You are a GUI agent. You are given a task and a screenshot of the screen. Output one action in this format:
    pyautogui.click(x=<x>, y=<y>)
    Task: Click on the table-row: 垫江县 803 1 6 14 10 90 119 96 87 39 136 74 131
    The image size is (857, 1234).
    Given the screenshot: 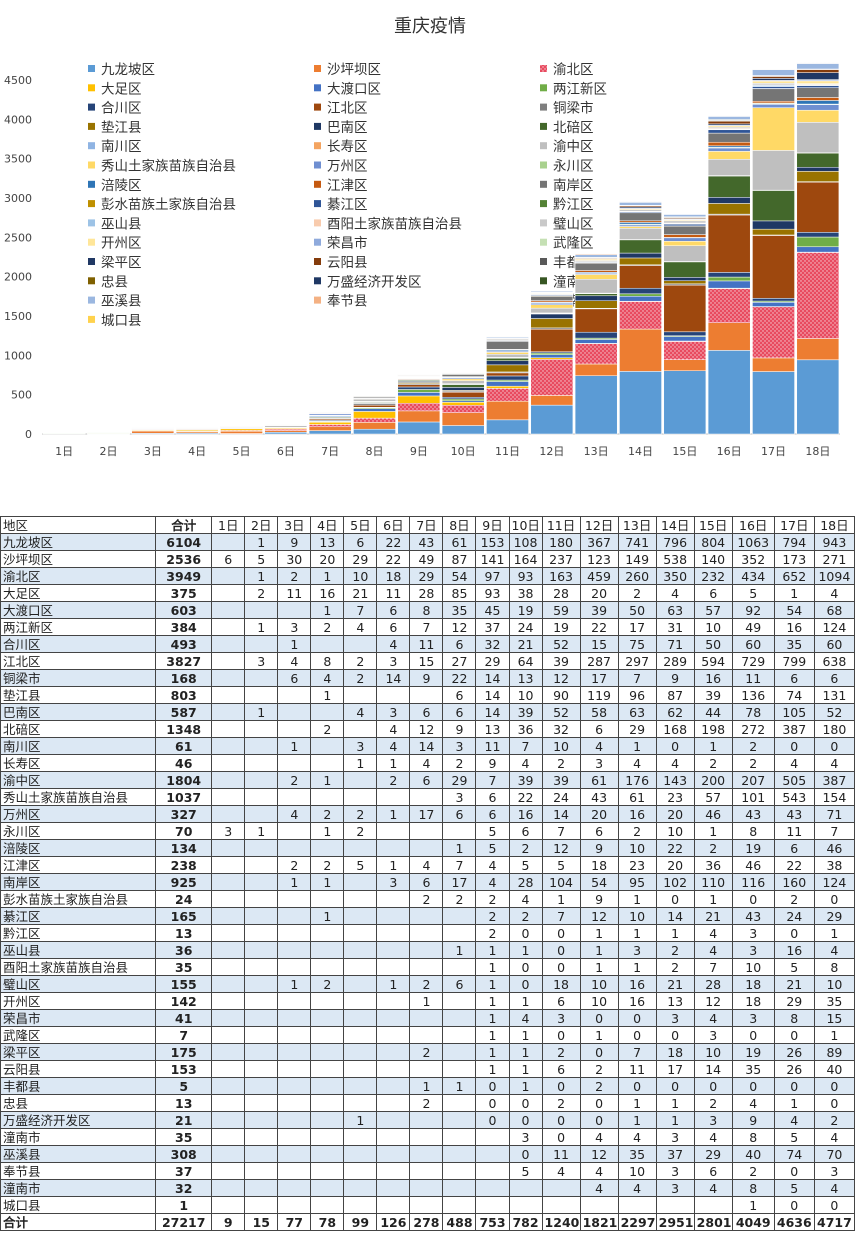 What is the action you would take?
    pyautogui.click(x=428, y=695)
    